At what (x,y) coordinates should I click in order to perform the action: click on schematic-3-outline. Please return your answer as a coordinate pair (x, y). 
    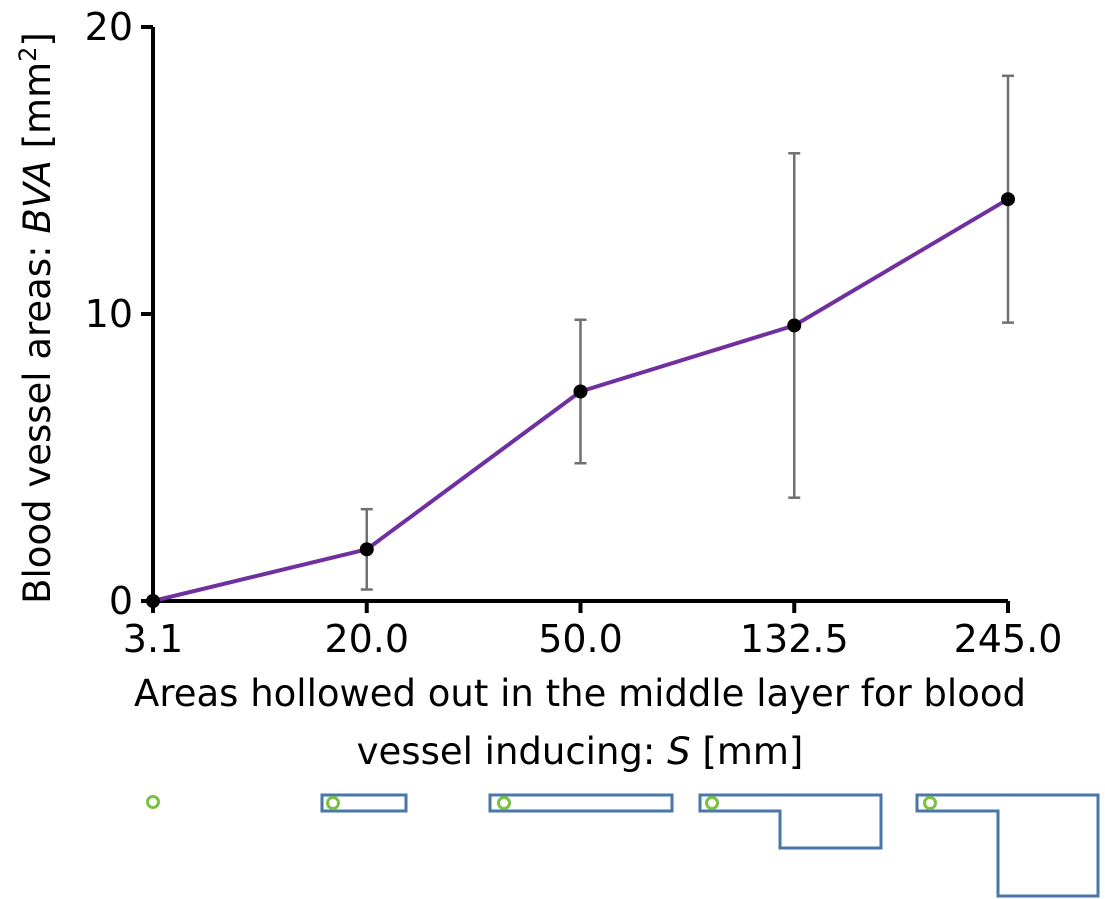
    Looking at the image, I should click on (581, 803).